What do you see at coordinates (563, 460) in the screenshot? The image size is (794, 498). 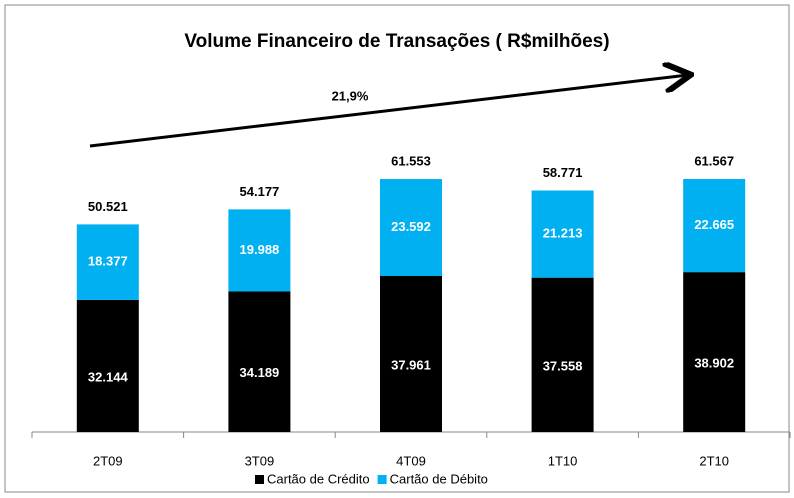 I see `x-tick-label: 1T10` at bounding box center [563, 460].